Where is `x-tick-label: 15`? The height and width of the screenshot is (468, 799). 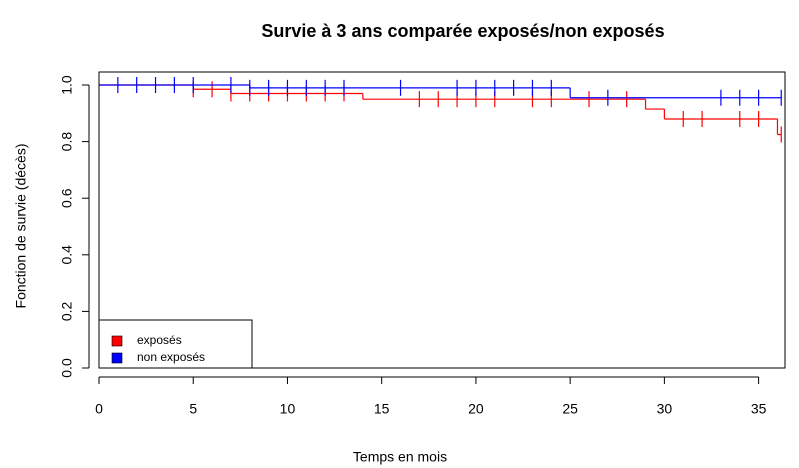 x-tick-label: 15 is located at coordinates (382, 409).